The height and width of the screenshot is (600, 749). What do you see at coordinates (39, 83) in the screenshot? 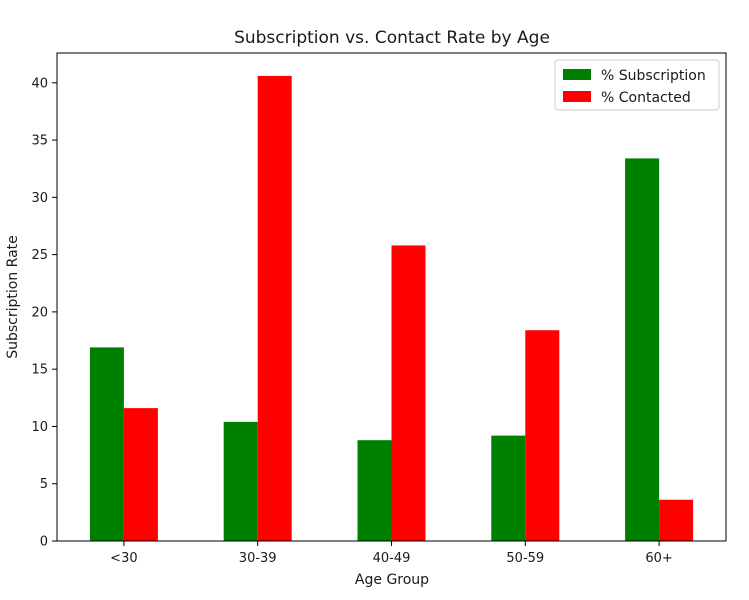
I see `y-tick-label: 40` at bounding box center [39, 83].